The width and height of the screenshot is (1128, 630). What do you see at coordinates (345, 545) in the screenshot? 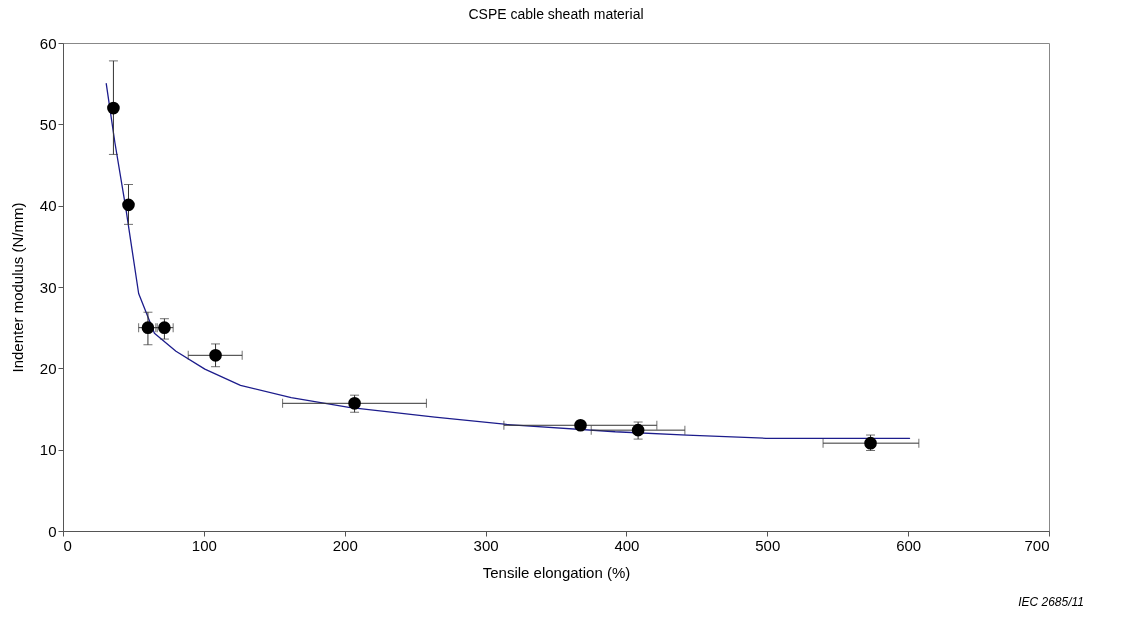
I see `x-tick-label: 200` at bounding box center [345, 545].